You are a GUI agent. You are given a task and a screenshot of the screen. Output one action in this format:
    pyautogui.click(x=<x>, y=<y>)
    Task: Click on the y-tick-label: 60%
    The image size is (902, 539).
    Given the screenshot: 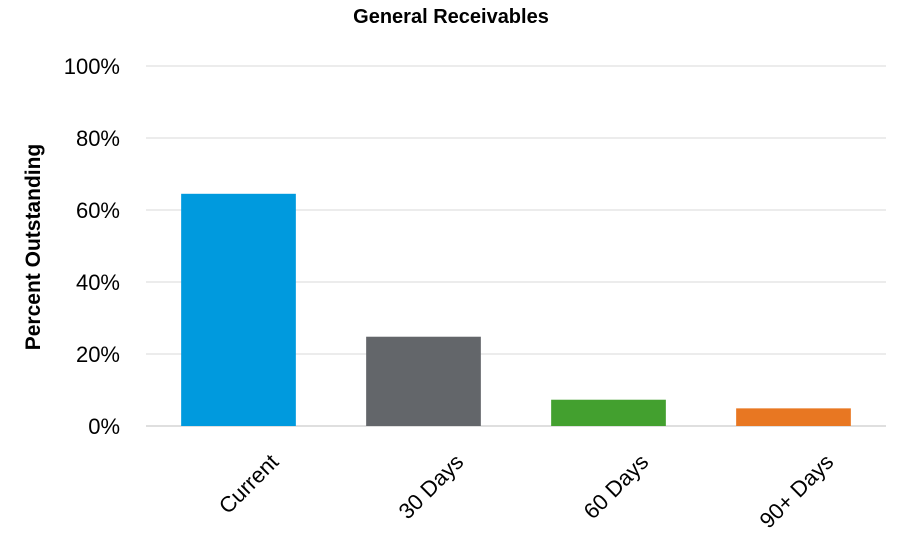 What is the action you would take?
    pyautogui.click(x=98, y=210)
    